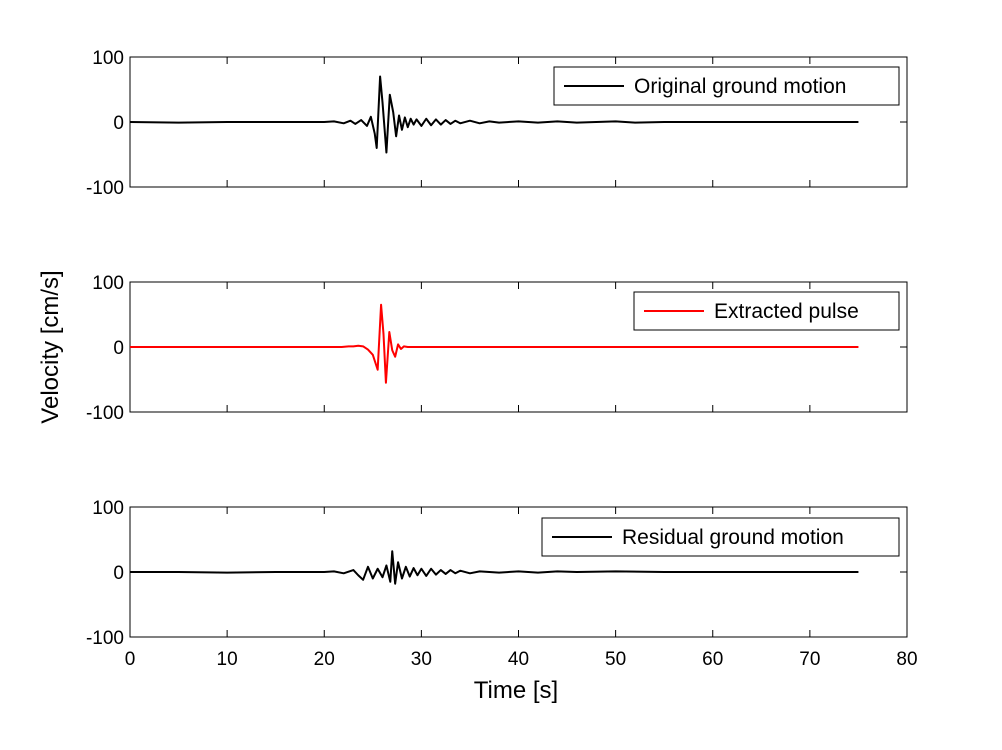 The height and width of the screenshot is (750, 1002). I want to click on legend-original: Original ground motion, so click(726, 86).